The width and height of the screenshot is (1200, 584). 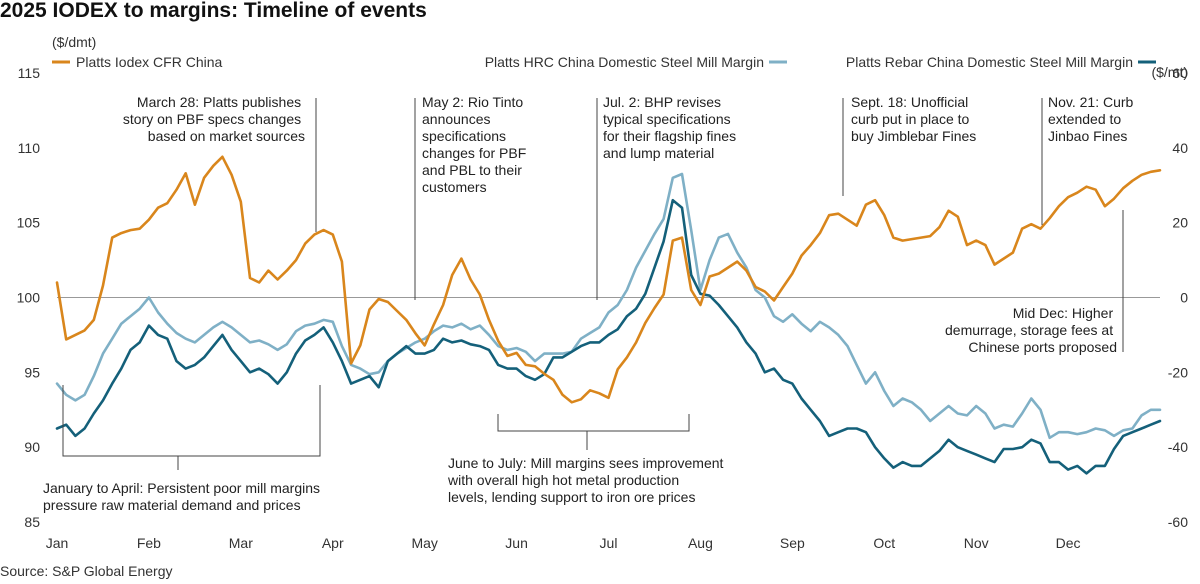 I want to click on left-axis-ticks: 85 90 95 100 105 110 115, so click(x=29, y=297).